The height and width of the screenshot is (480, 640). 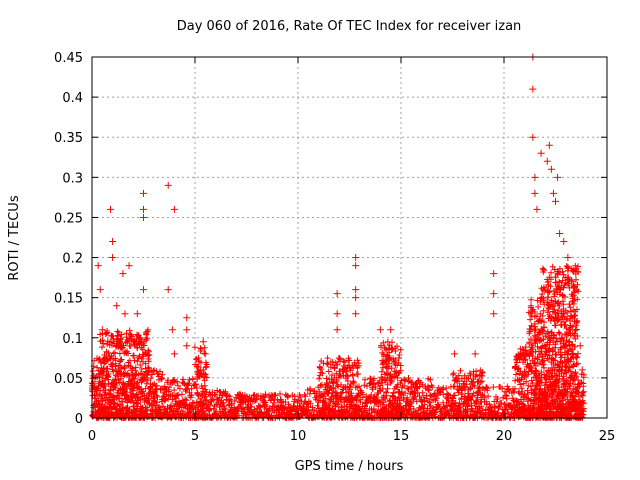 I want to click on y-axis-label: ROTI / TECUs, so click(x=14, y=237).